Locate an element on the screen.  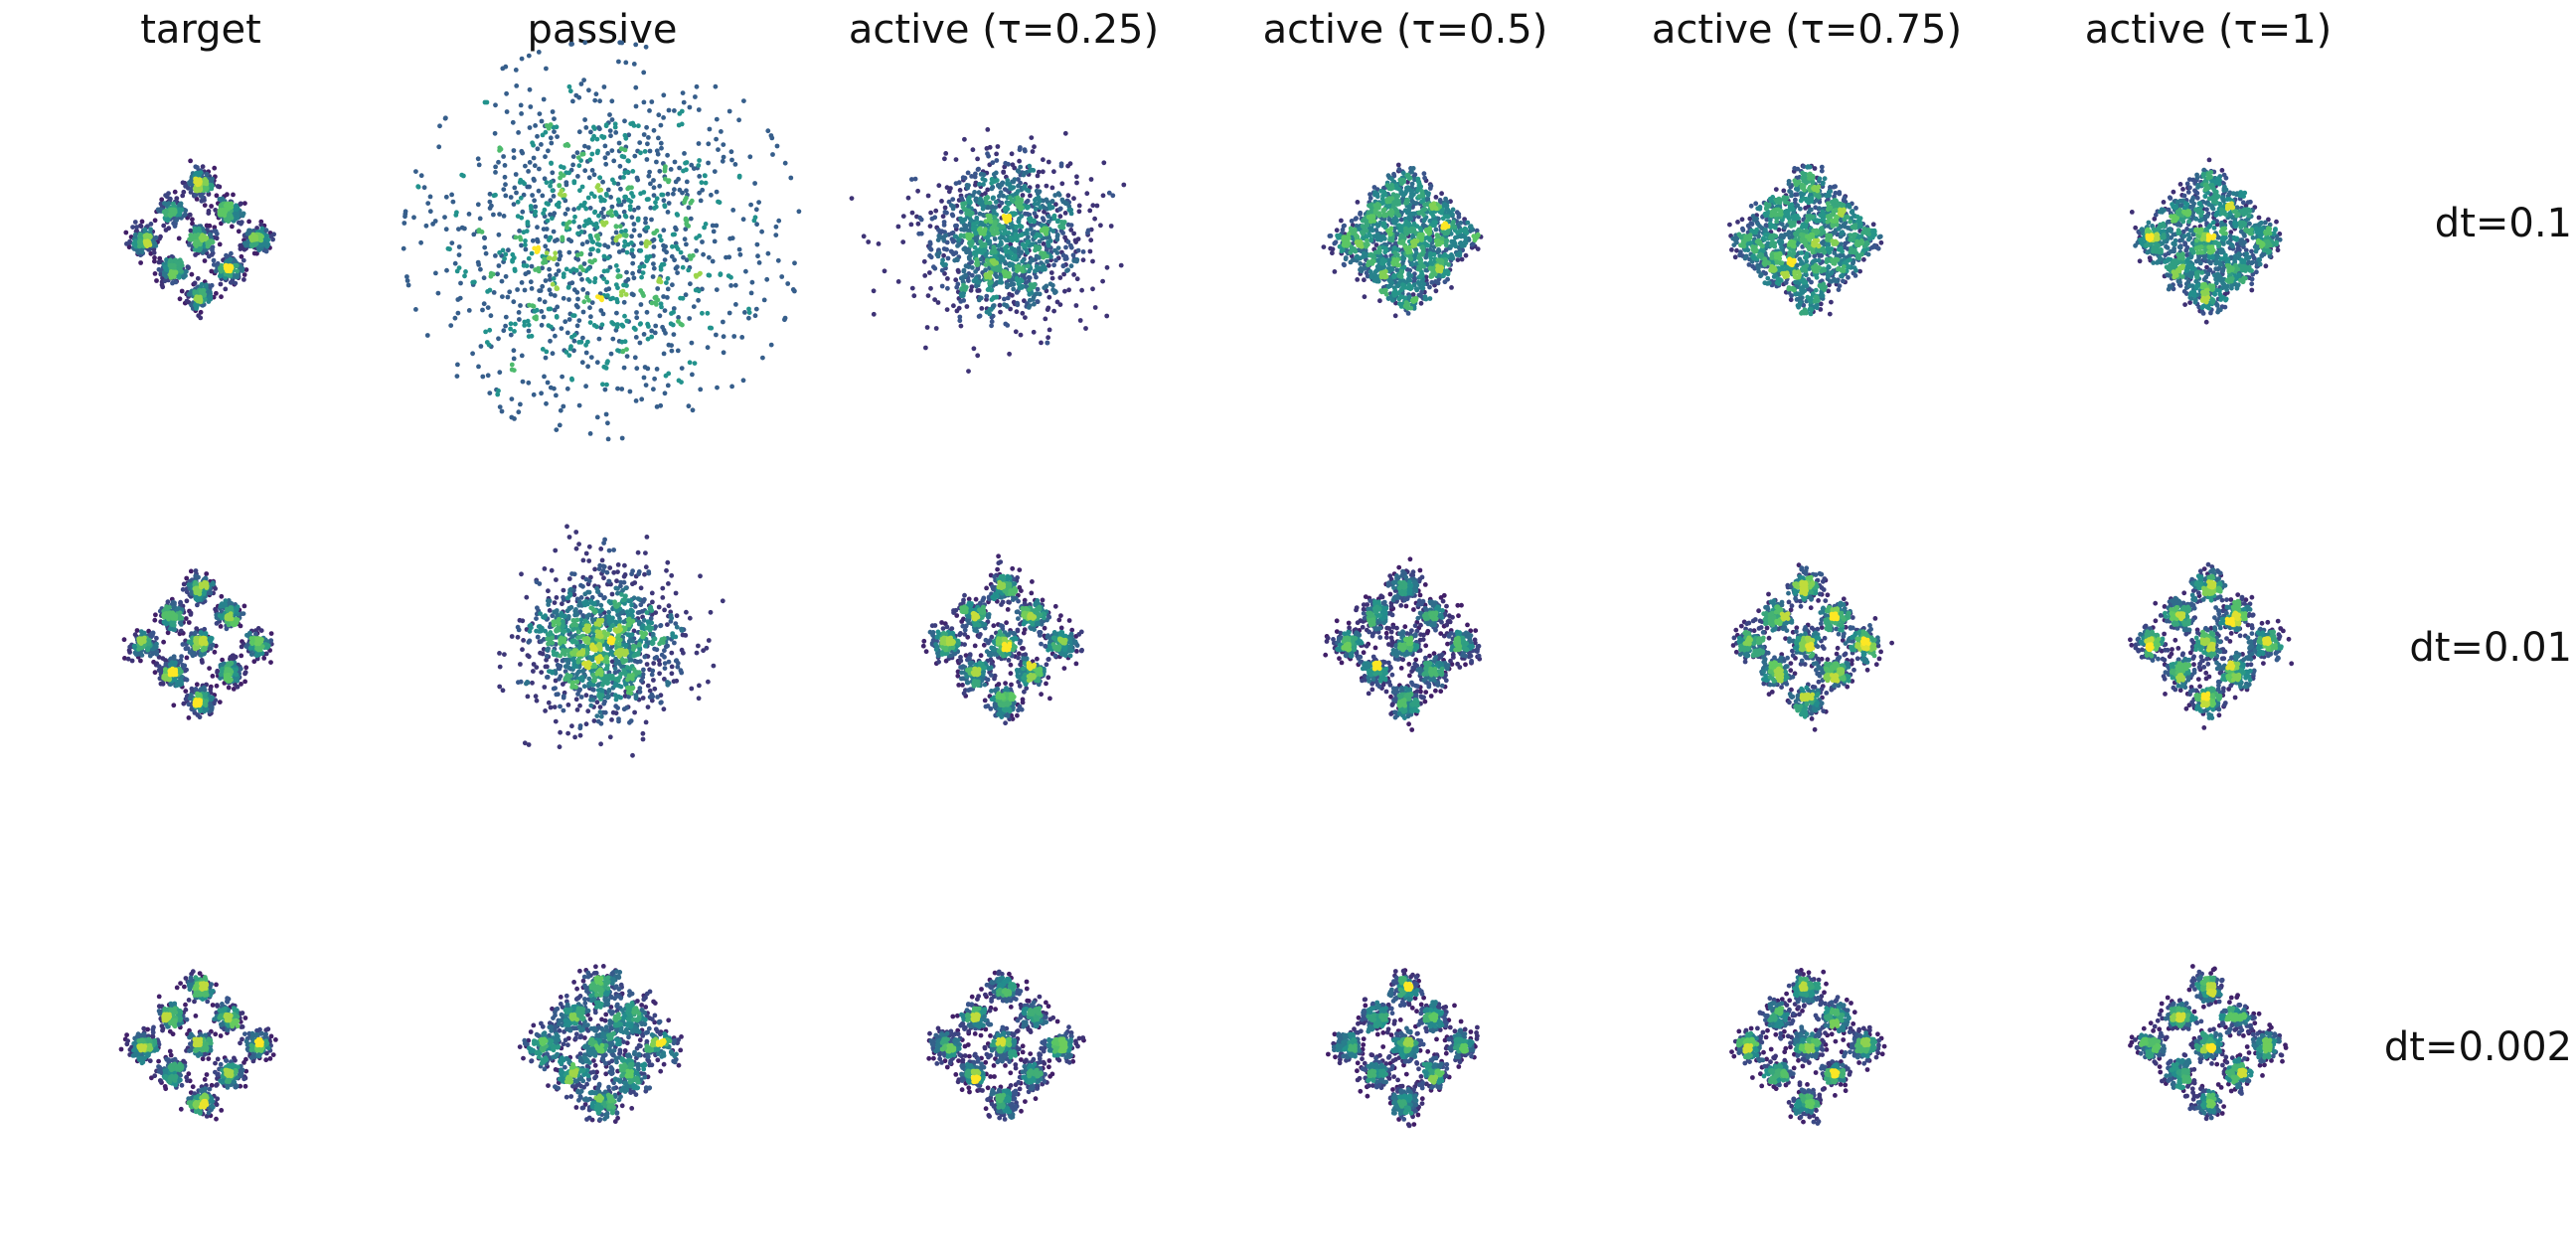
column-title-active-tau-0.75: active (τ=0.75) is located at coordinates (1807, 30).